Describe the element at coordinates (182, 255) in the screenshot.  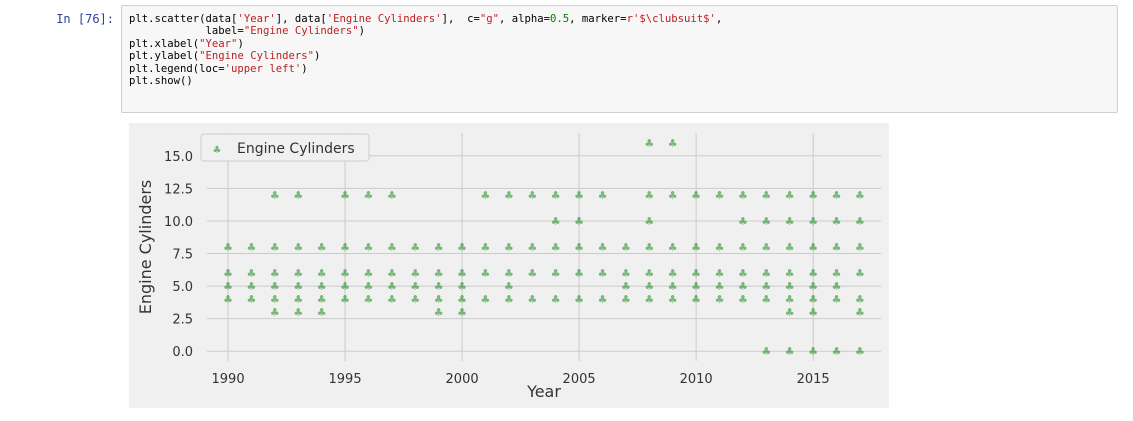
I see `y-tick-label: 7.5` at that location.